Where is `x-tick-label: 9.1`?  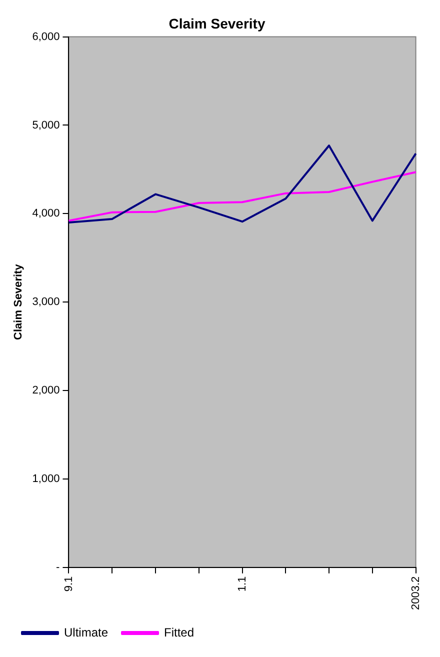
x-tick-label: 9.1 is located at coordinates (68, 584).